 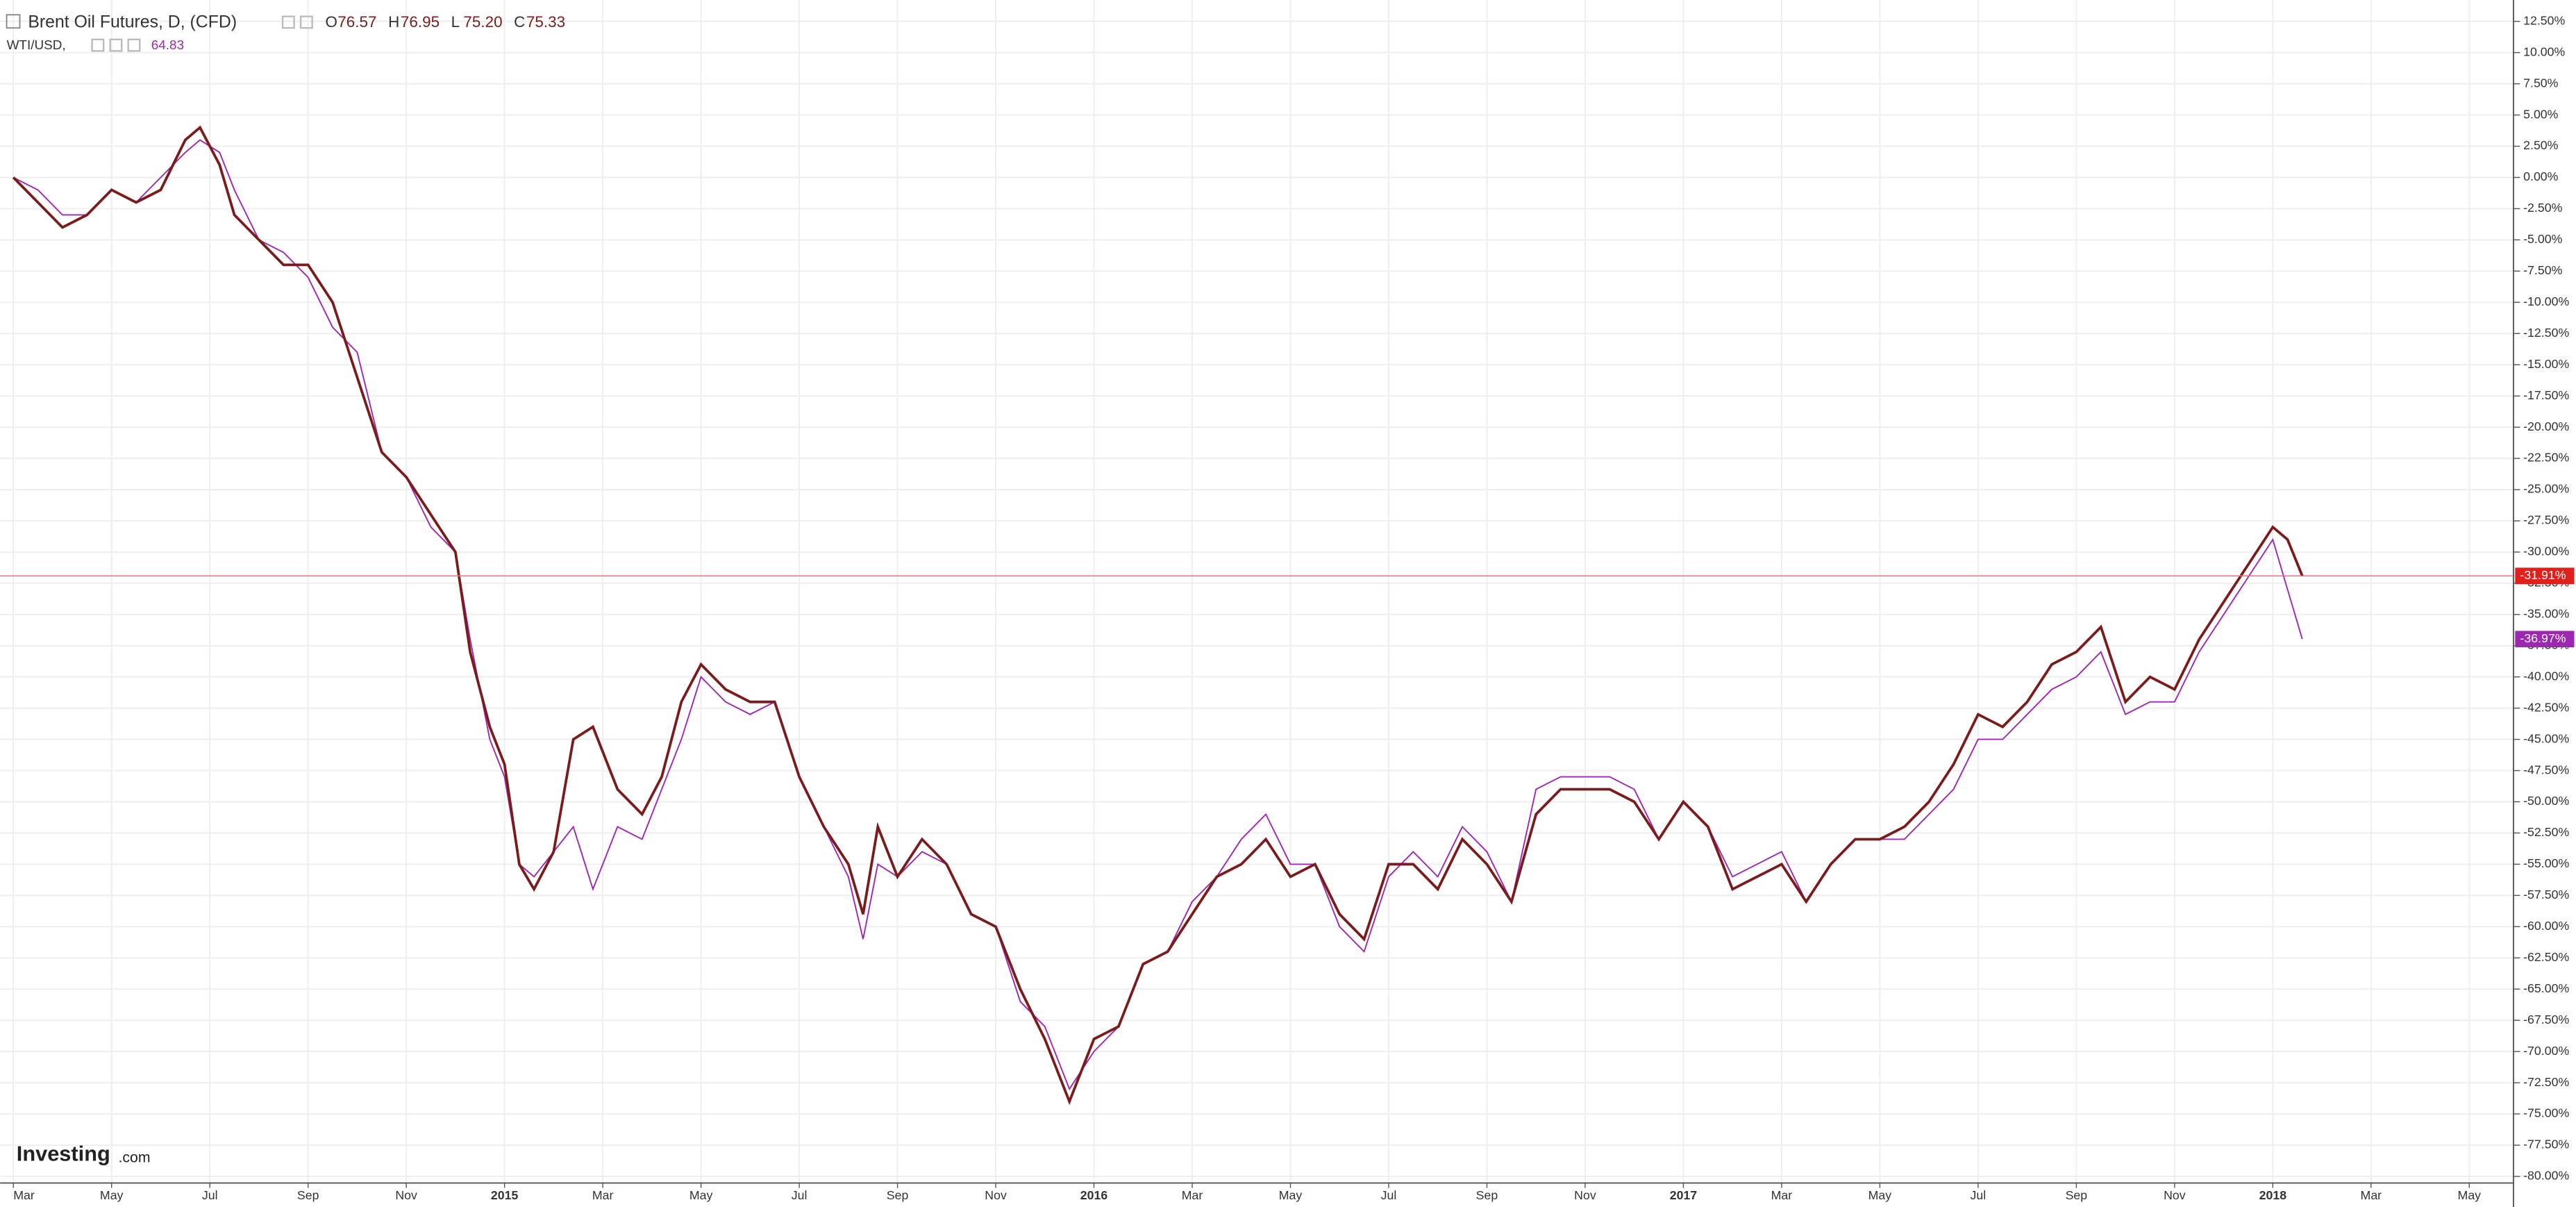 What do you see at coordinates (2546, 458) in the screenshot?
I see `y-tick-label: -22.50%` at bounding box center [2546, 458].